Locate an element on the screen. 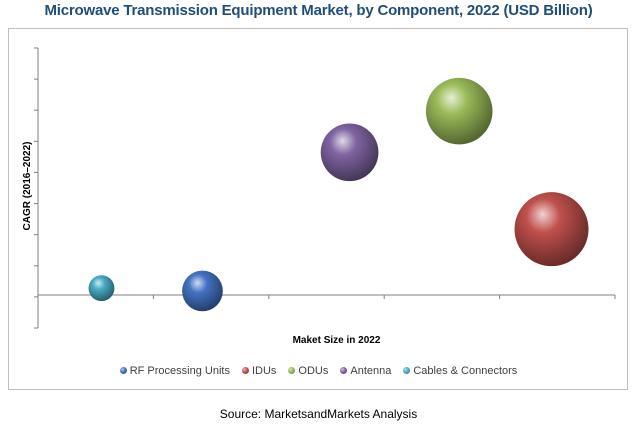 This screenshot has width=637, height=426. legend-item-idus: IDUs is located at coordinates (259, 371).